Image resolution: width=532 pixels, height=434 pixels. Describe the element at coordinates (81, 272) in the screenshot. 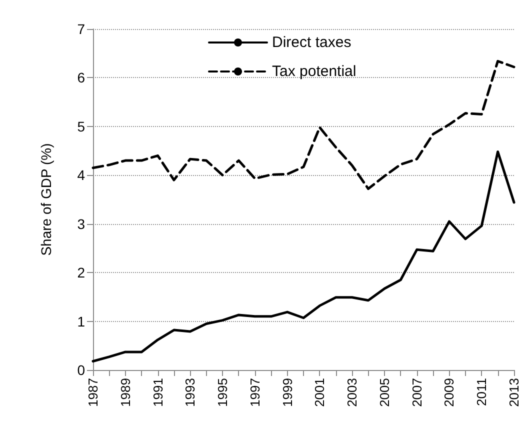

I see `y-tick-label: 2` at that location.